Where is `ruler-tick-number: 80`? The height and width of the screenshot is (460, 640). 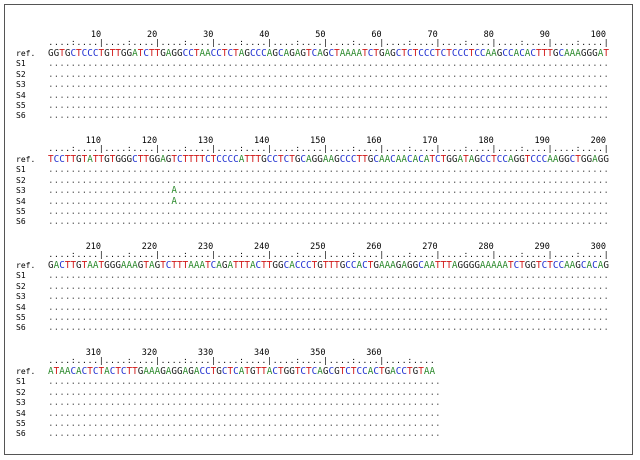 ruler-tick-number: 80 is located at coordinates (488, 35).